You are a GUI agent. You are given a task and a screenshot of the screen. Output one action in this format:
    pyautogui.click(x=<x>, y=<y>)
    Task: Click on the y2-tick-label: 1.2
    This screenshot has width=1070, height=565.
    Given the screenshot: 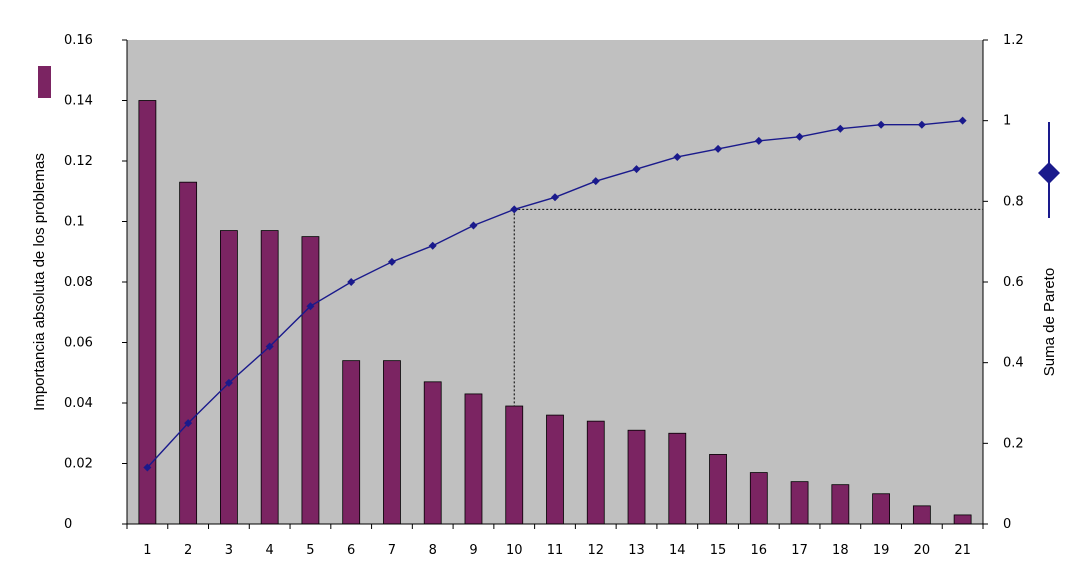 What is the action you would take?
    pyautogui.click(x=1013, y=40)
    